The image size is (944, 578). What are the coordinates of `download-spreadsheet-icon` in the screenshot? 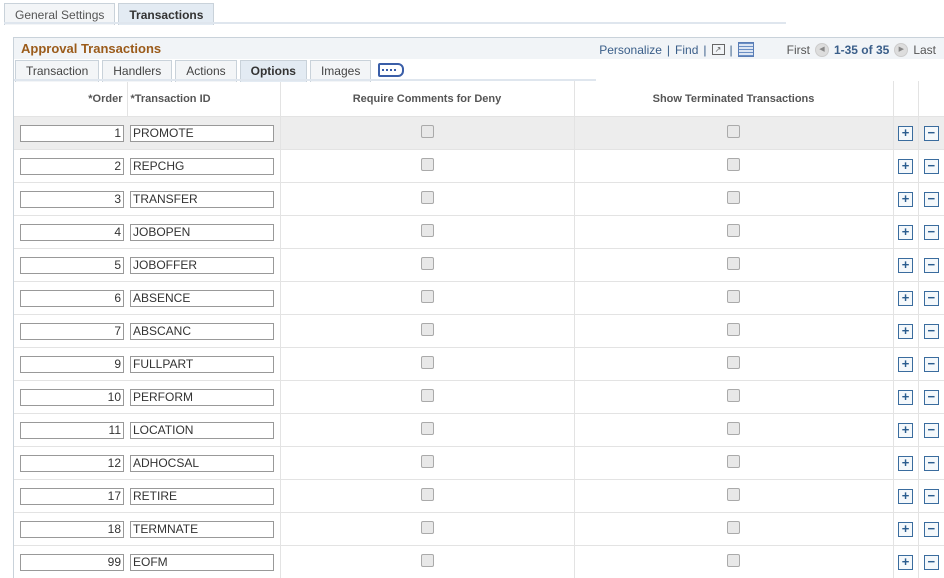 It's located at (746, 49).